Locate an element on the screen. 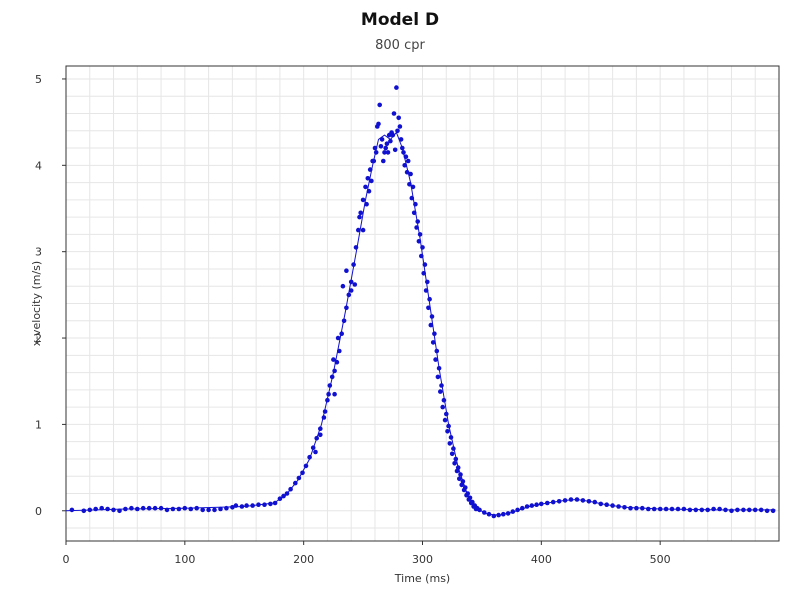 The width and height of the screenshot is (800, 600). x-axis-label: Time (ms) is located at coordinates (422, 578).